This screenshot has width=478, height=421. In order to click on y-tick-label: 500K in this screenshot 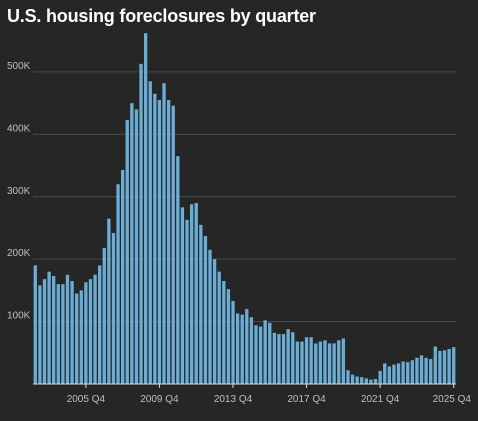, I will do `click(19, 66)`.